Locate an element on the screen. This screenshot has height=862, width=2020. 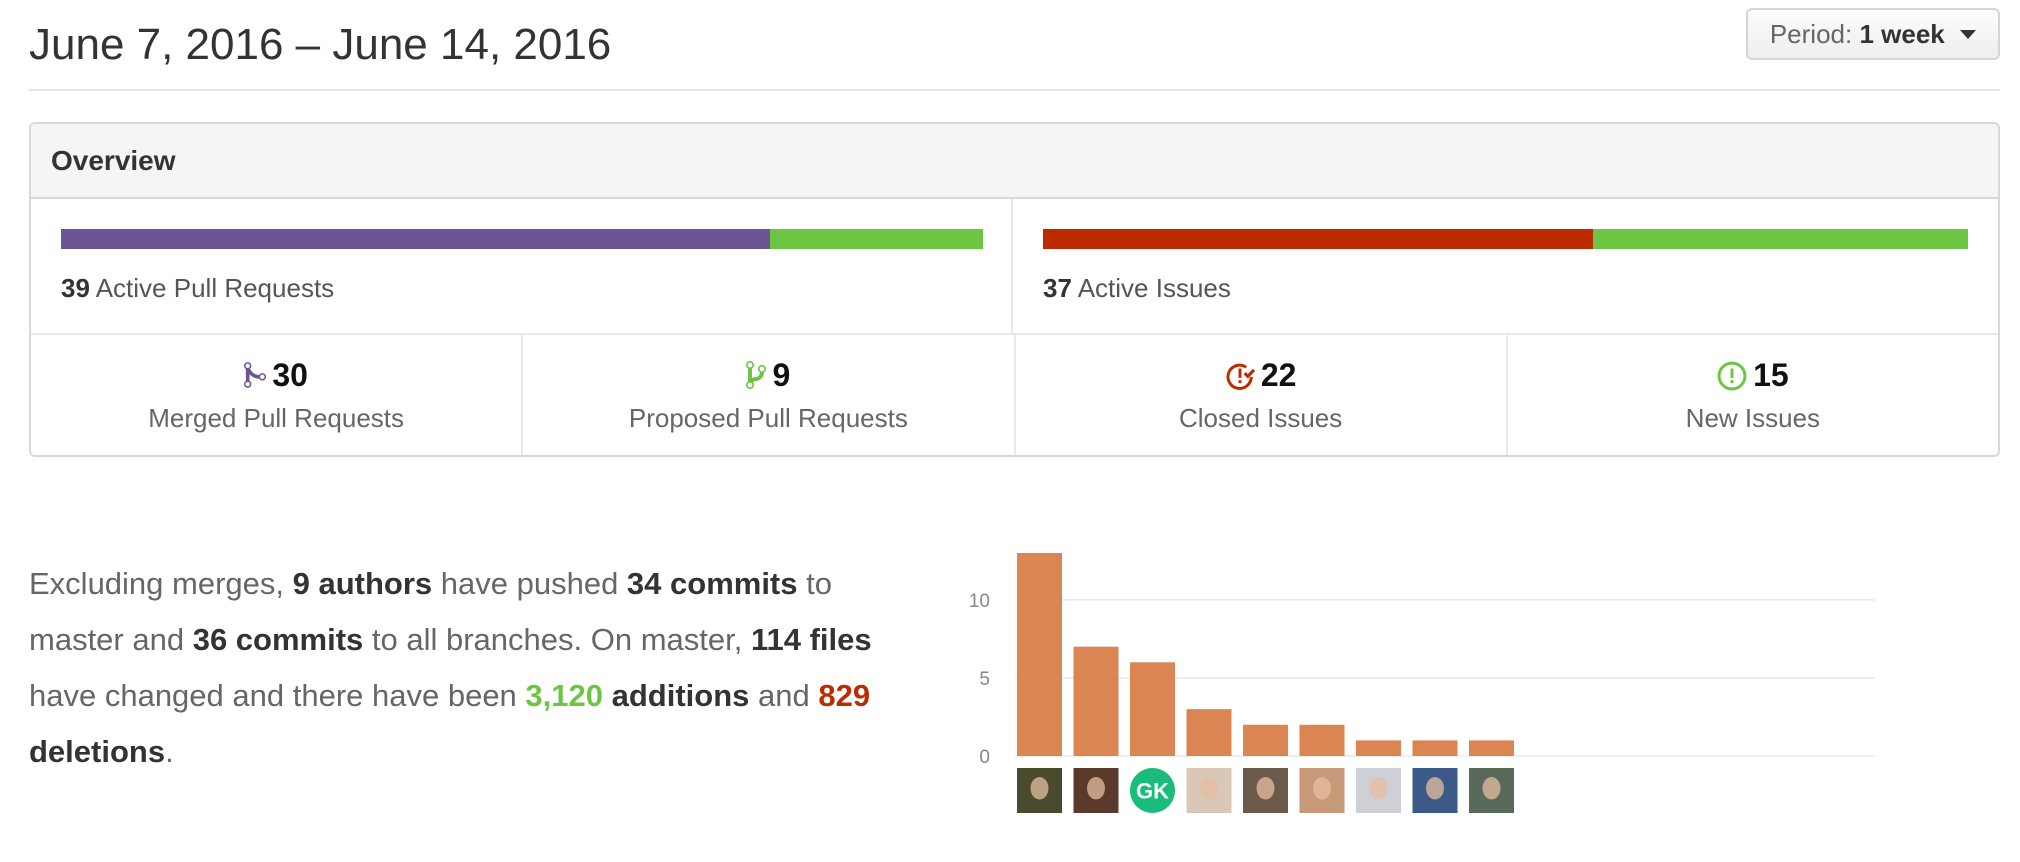
additions-count: 3,120 is located at coordinates (564, 695).